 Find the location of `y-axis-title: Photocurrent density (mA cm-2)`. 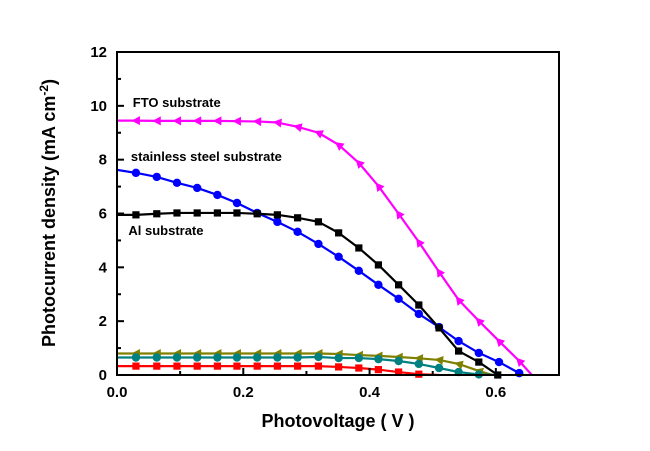

y-axis-title: Photocurrent density (mA cm-2) is located at coordinates (48, 213).